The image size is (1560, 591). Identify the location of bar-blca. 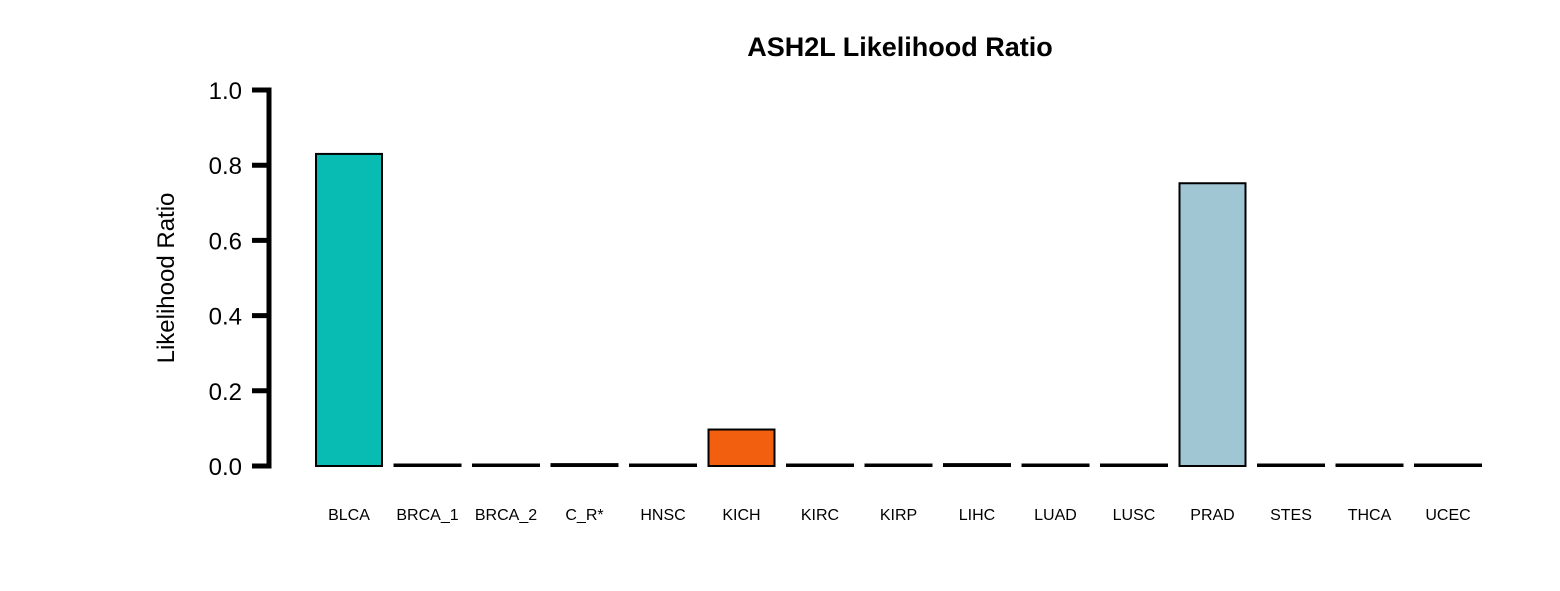
(349, 309).